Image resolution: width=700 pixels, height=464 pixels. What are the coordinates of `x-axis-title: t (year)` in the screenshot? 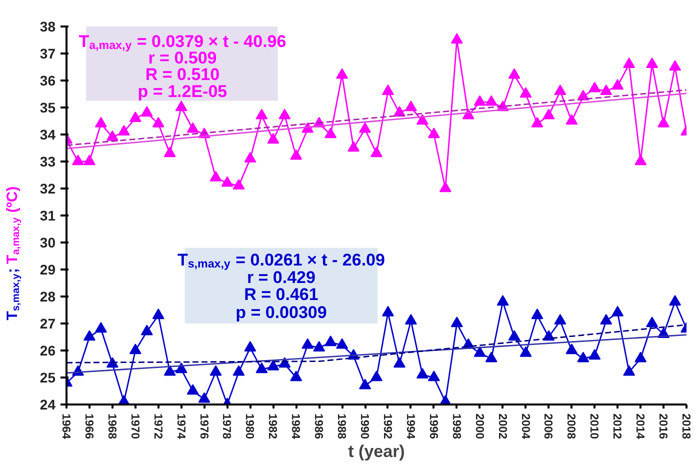 It's located at (376, 452).